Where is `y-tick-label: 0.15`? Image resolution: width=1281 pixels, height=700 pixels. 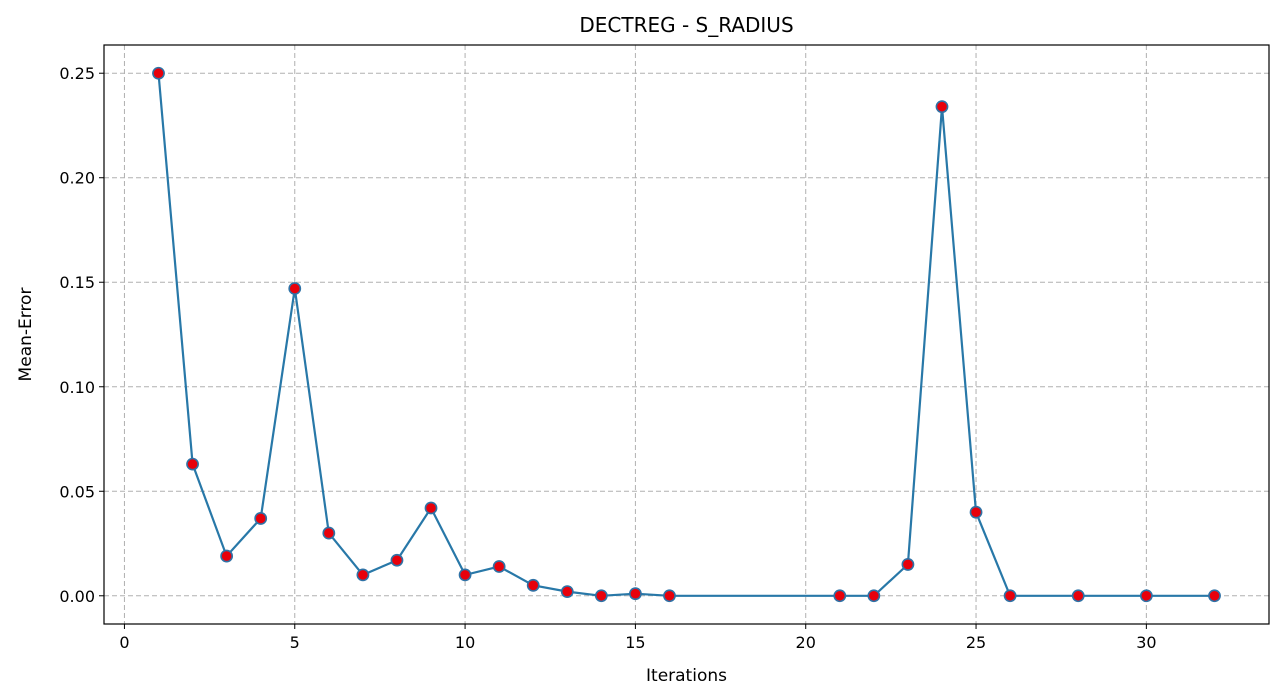
y-tick-label: 0.15 is located at coordinates (77, 282).